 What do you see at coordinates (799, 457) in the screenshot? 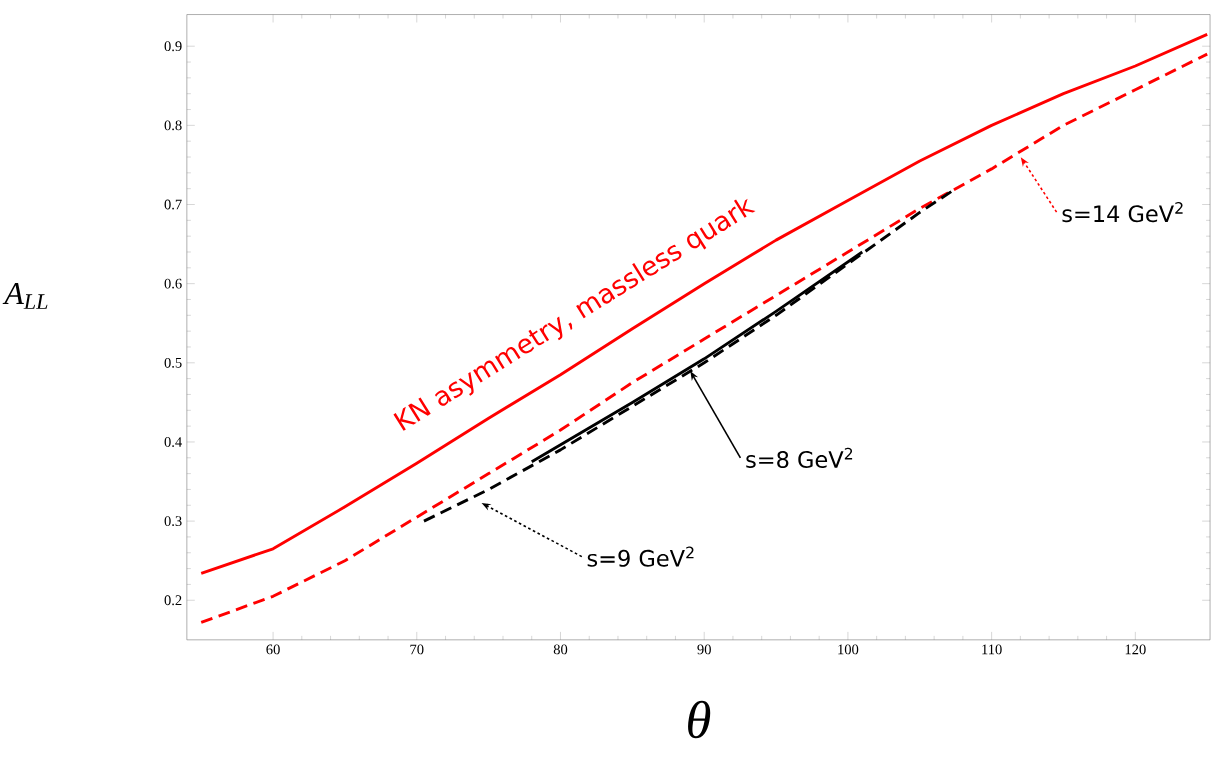
I see `annotation: s=8 GeV$^{2}$` at bounding box center [799, 457].